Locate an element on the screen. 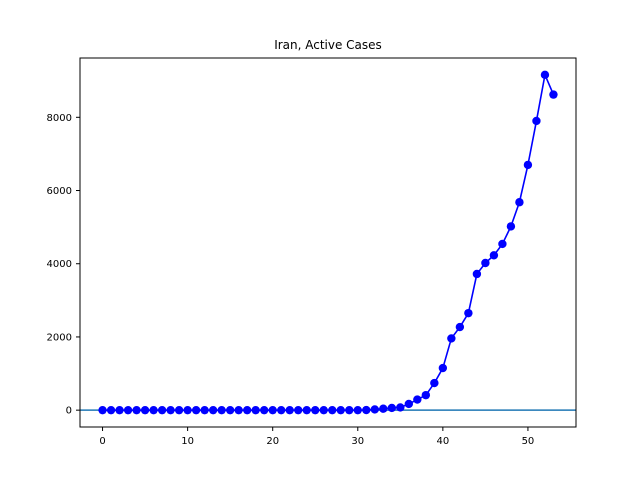 Image resolution: width=640 pixels, height=480 pixels. y-tick-label: 6000 is located at coordinates (59, 191).